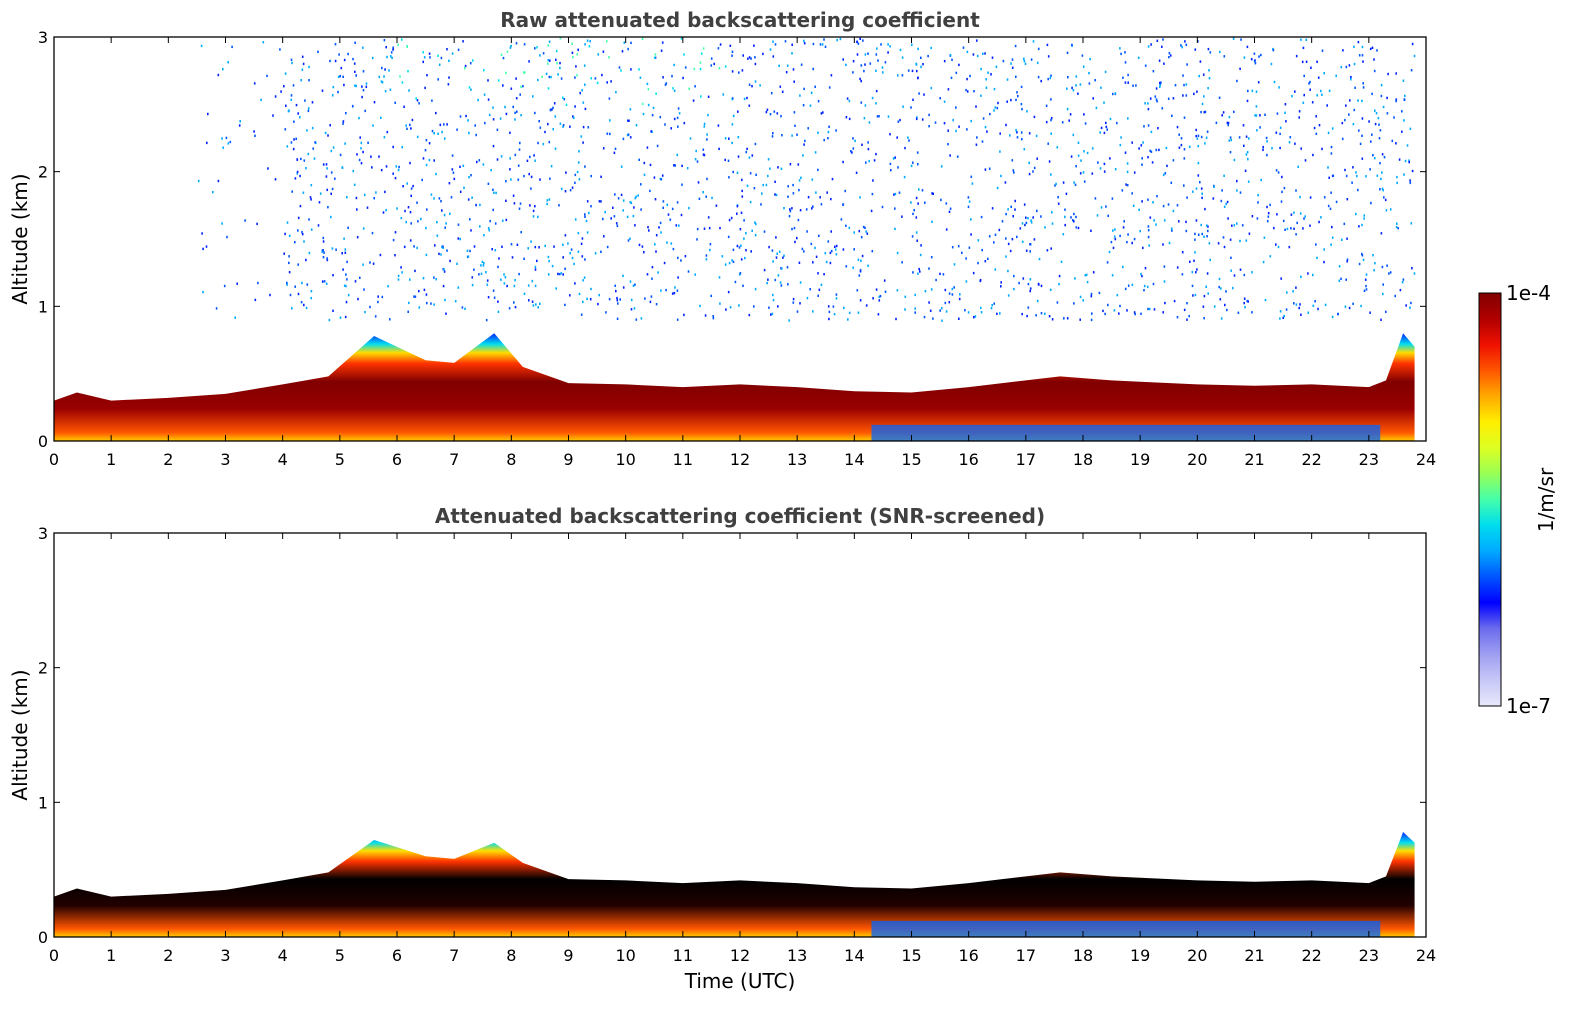 The image size is (1595, 1020). What do you see at coordinates (1254, 459) in the screenshot?
I see `x-tick-label: 21` at bounding box center [1254, 459].